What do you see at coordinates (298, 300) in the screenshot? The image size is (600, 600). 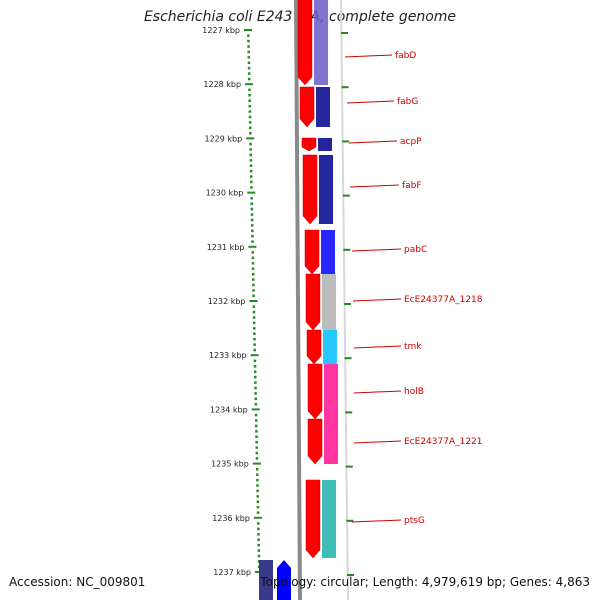 I see `genome-backbone-outer` at bounding box center [298, 300].